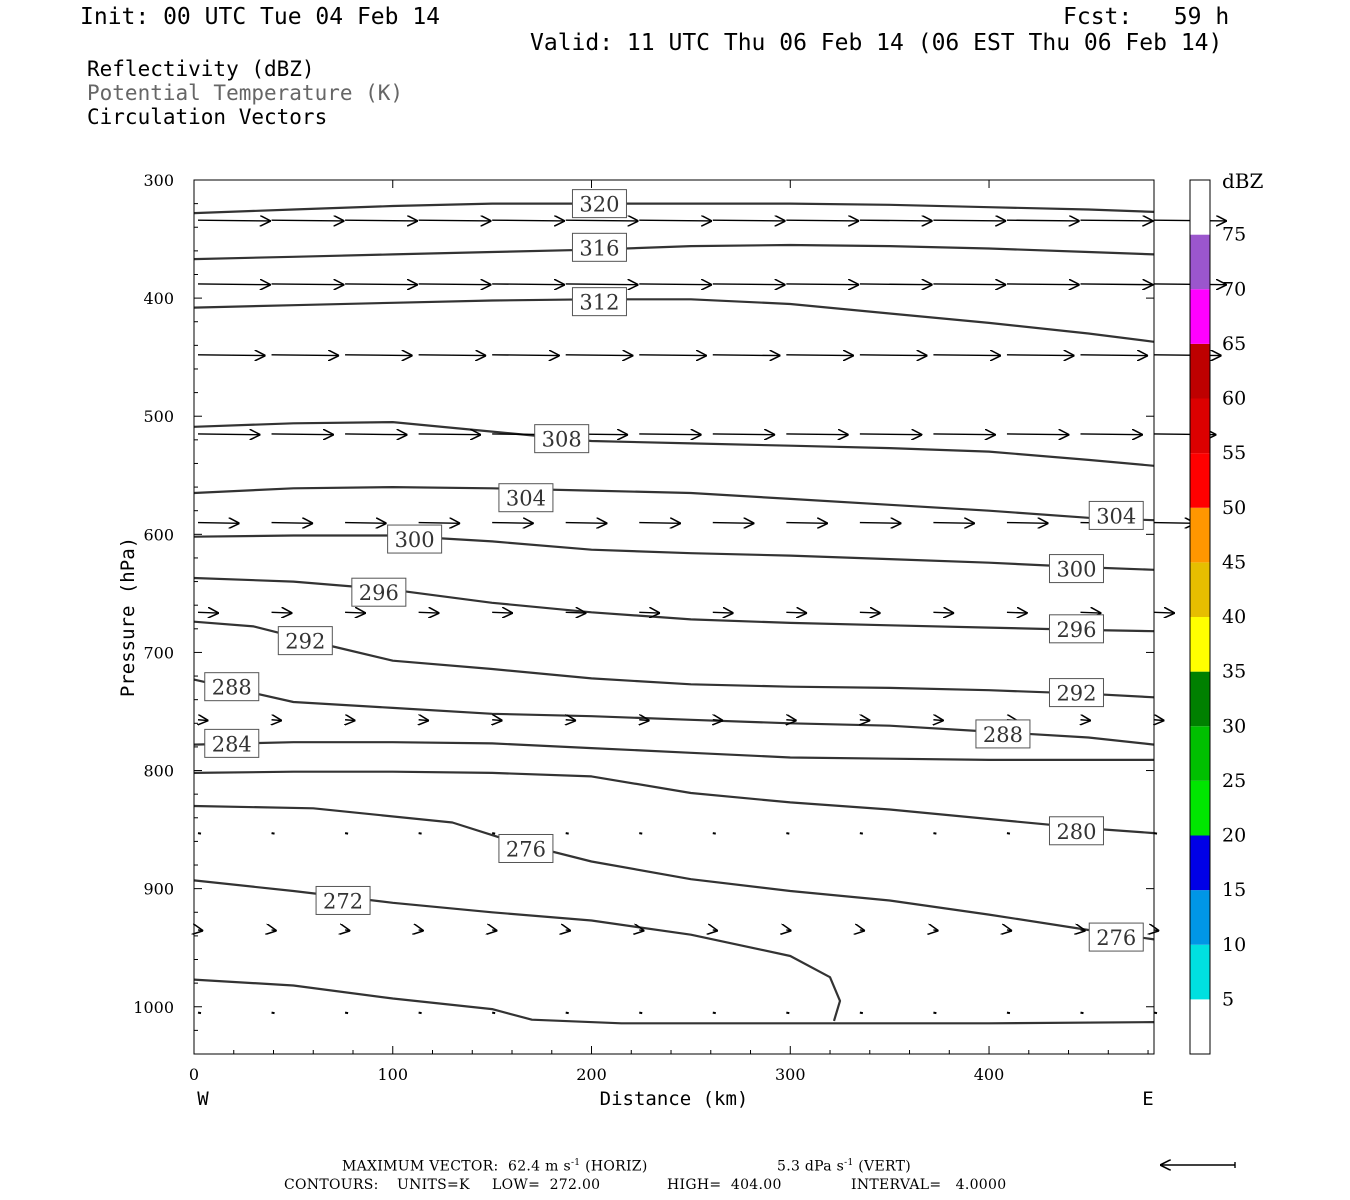  I want to click on contour-label-304: 304, so click(526, 498).